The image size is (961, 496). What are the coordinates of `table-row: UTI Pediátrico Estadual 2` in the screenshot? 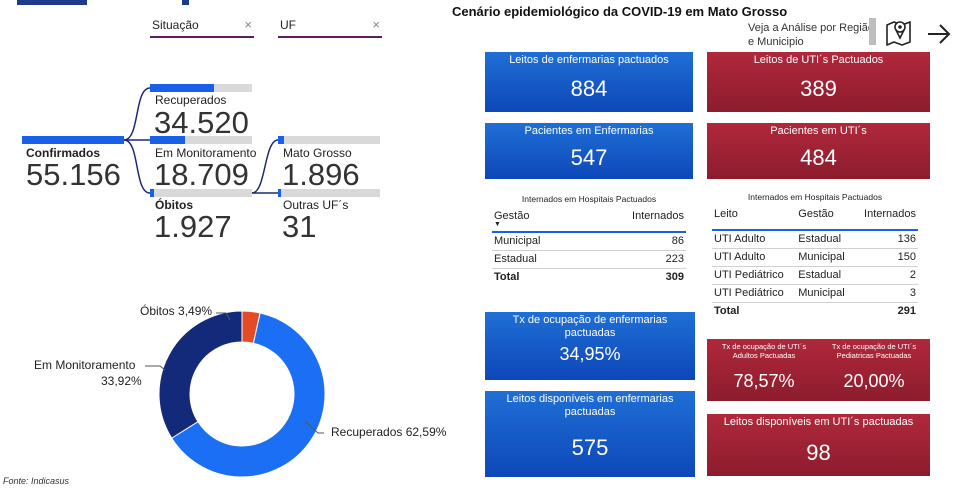 It's located at (815, 275).